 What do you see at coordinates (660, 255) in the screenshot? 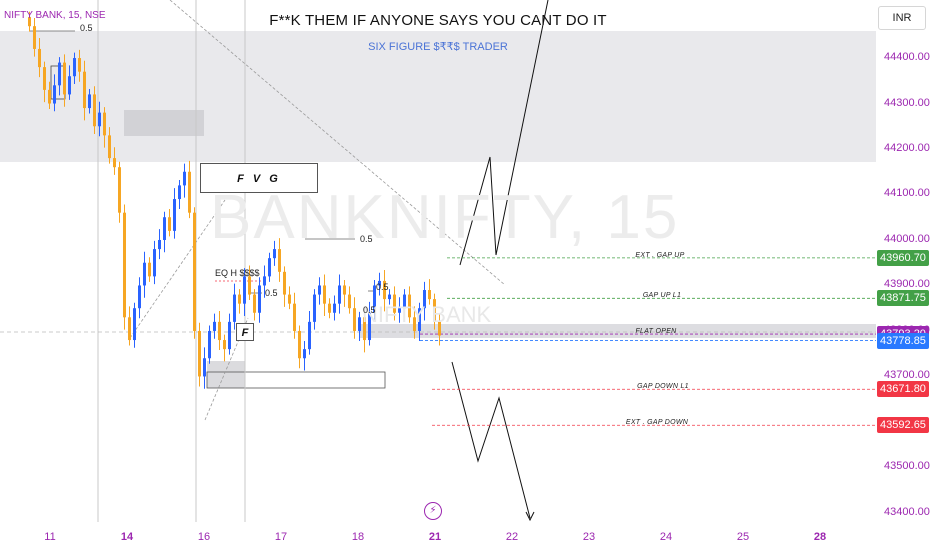
I see `level-label: EXT . GAP UP` at bounding box center [660, 255].